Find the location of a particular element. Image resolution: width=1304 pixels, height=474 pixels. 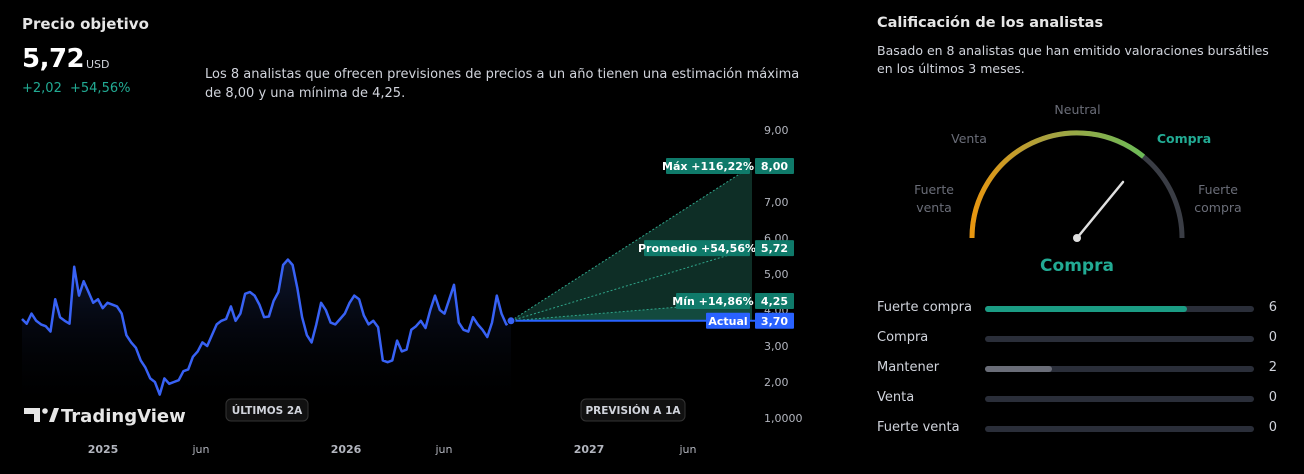

logo-text: TradingView is located at coordinates (123, 416).